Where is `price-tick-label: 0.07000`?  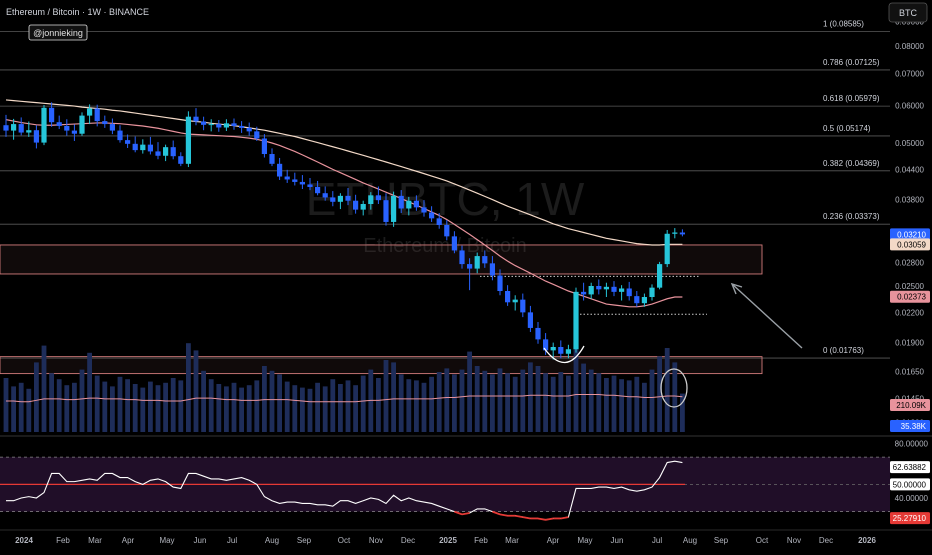 price-tick-label: 0.07000 is located at coordinates (909, 74).